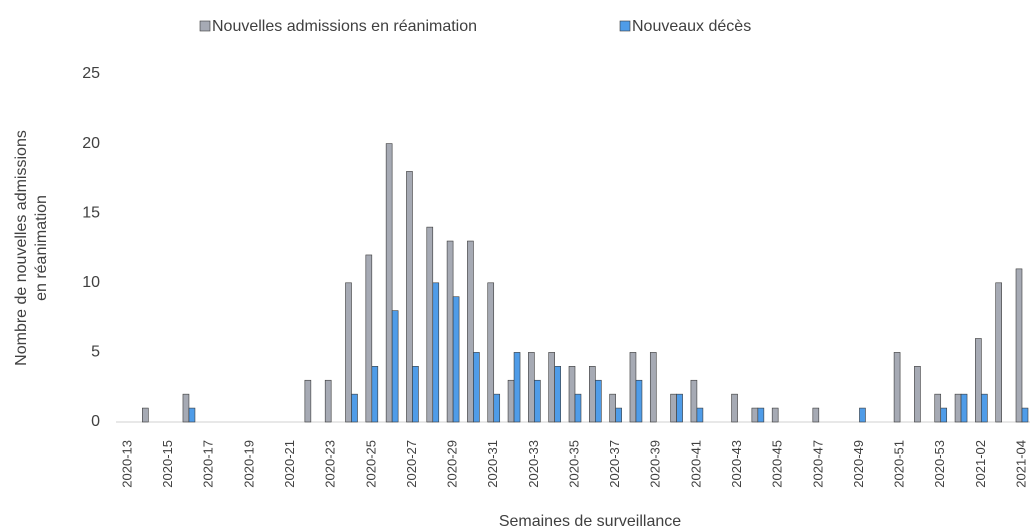  Describe the element at coordinates (167, 464) in the screenshot. I see `x-tick-label: 2020-15` at that location.